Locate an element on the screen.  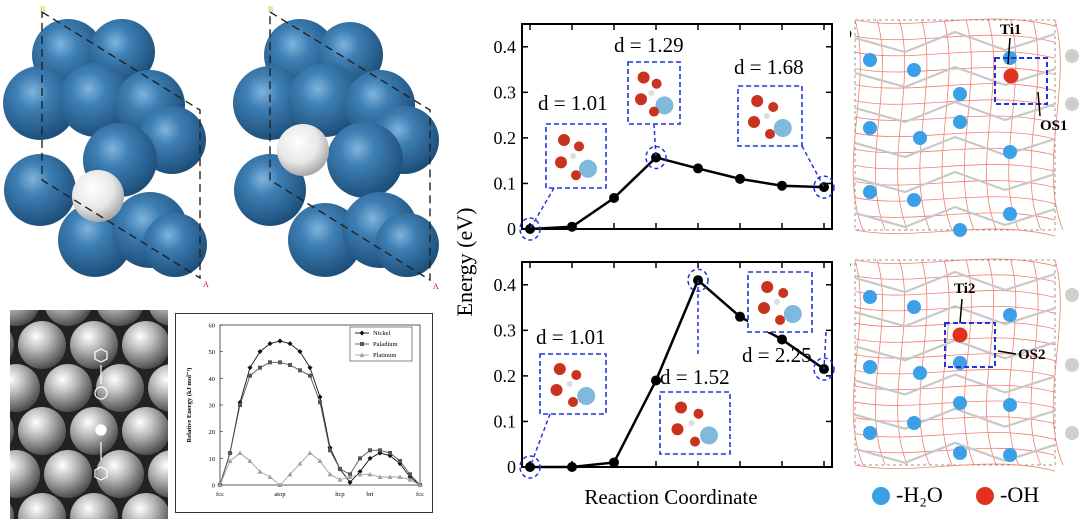
energy-line is located at coordinates (677, 193).